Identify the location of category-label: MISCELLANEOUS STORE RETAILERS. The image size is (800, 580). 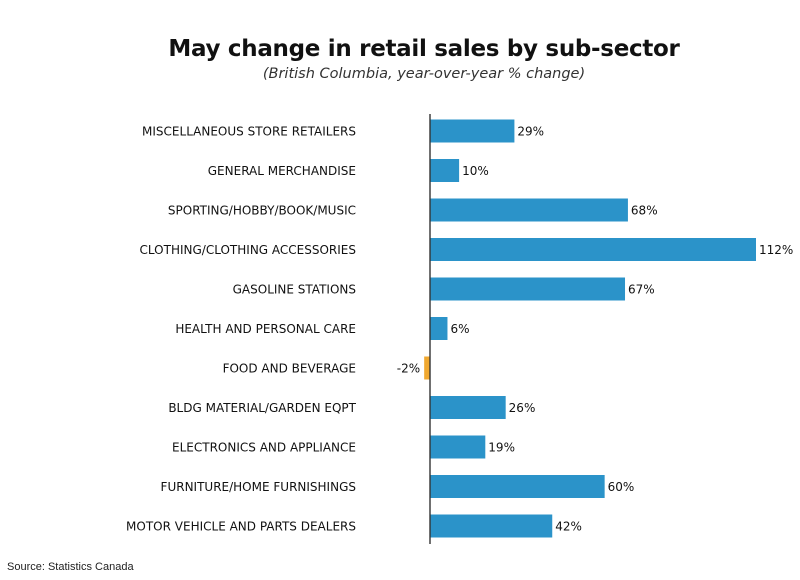
(249, 132).